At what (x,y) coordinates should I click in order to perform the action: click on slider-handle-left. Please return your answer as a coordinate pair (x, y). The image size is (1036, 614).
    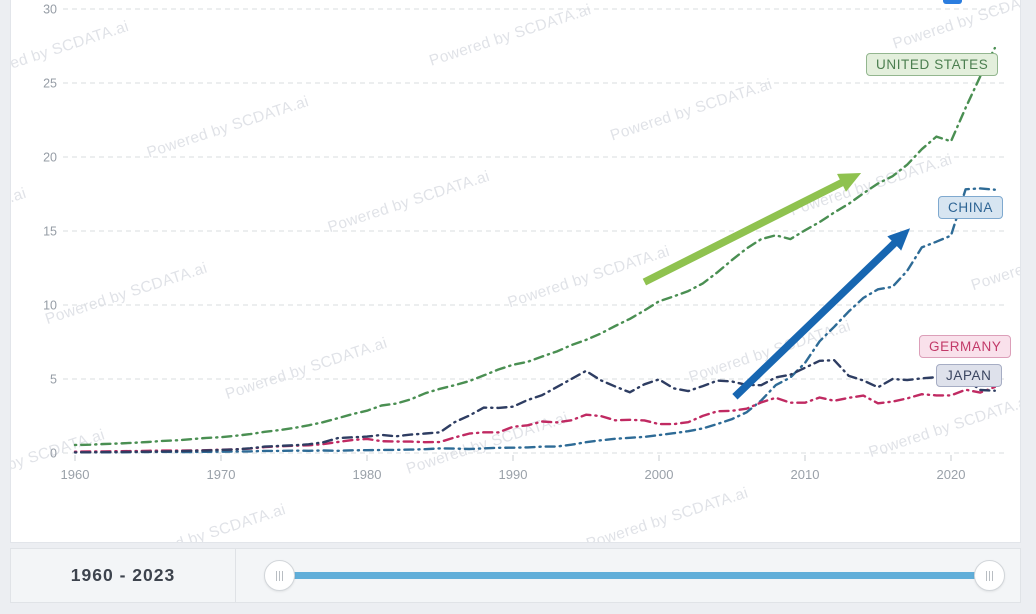
    Looking at the image, I should click on (279, 575).